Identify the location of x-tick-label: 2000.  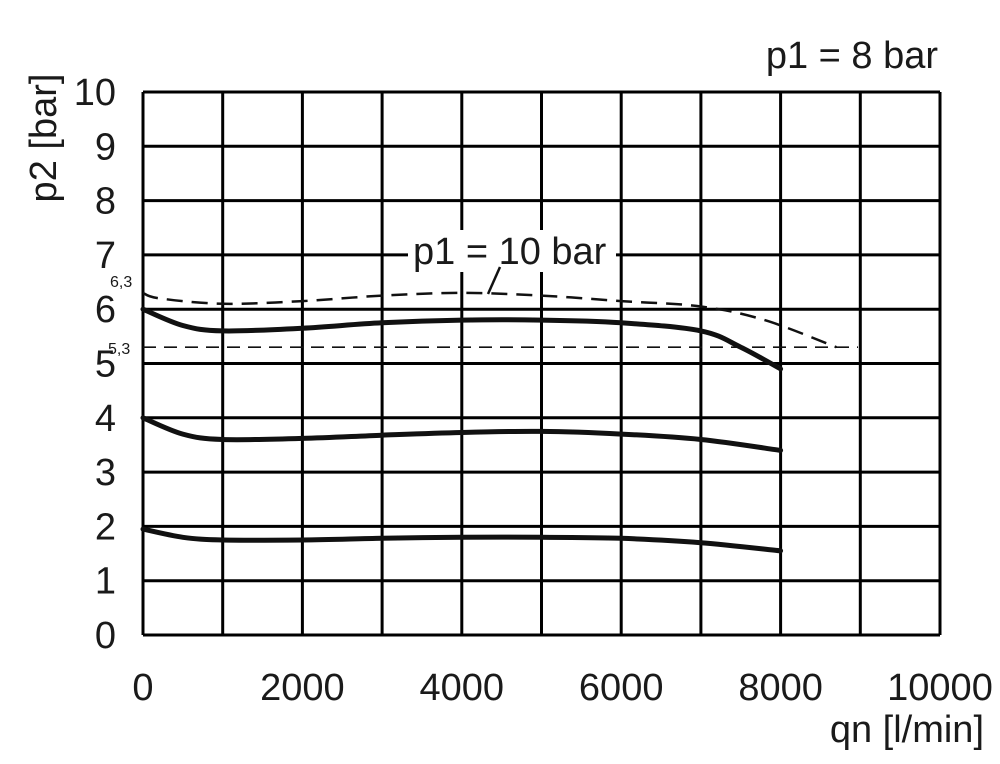
(302, 688).